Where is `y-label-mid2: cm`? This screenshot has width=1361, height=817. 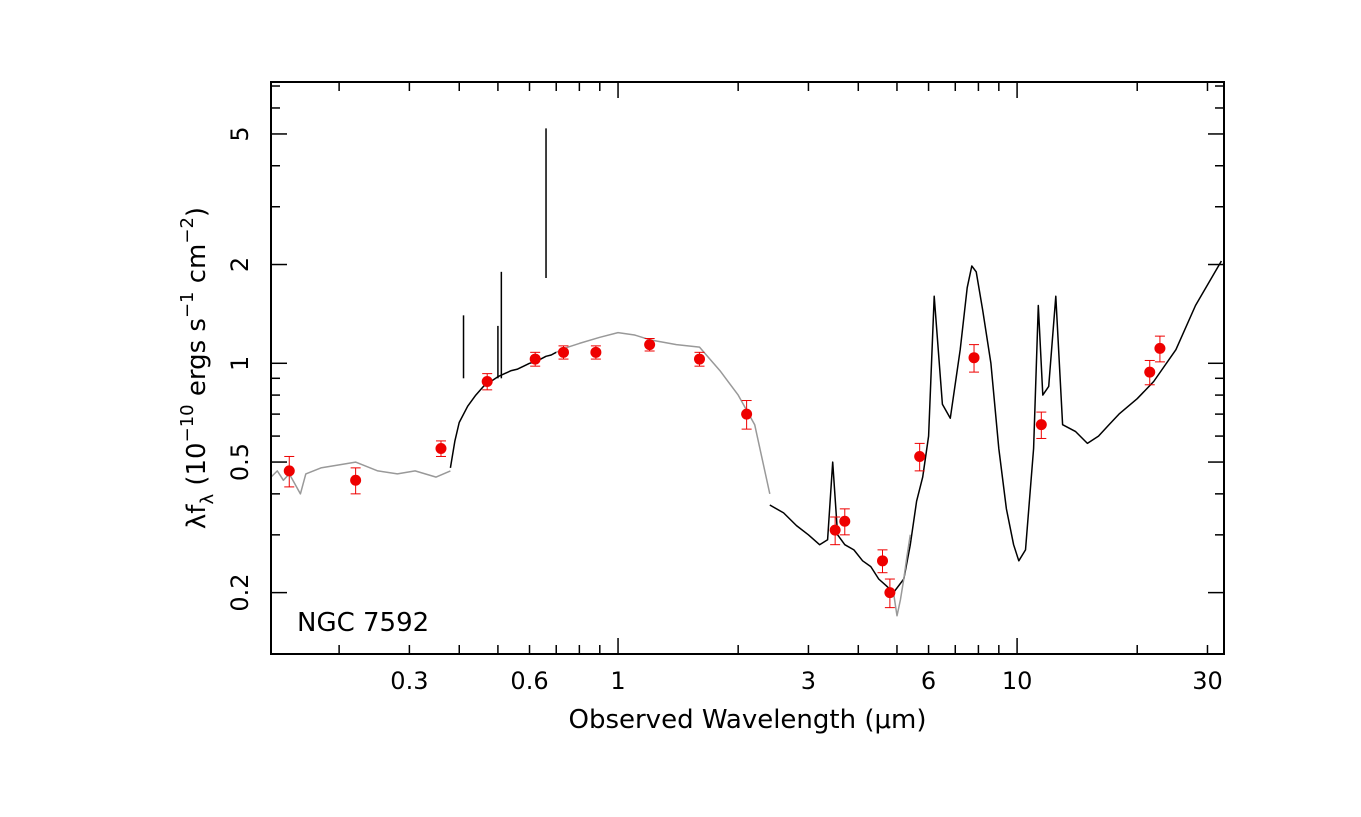
y-label-mid2: cm is located at coordinates (197, 268).